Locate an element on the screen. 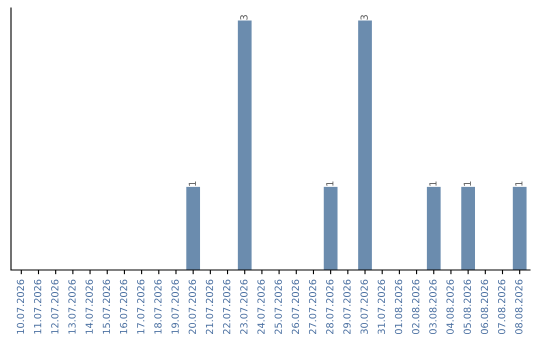 The width and height of the screenshot is (540, 340). x-tick-label: 26.07.2026 is located at coordinates (296, 307).